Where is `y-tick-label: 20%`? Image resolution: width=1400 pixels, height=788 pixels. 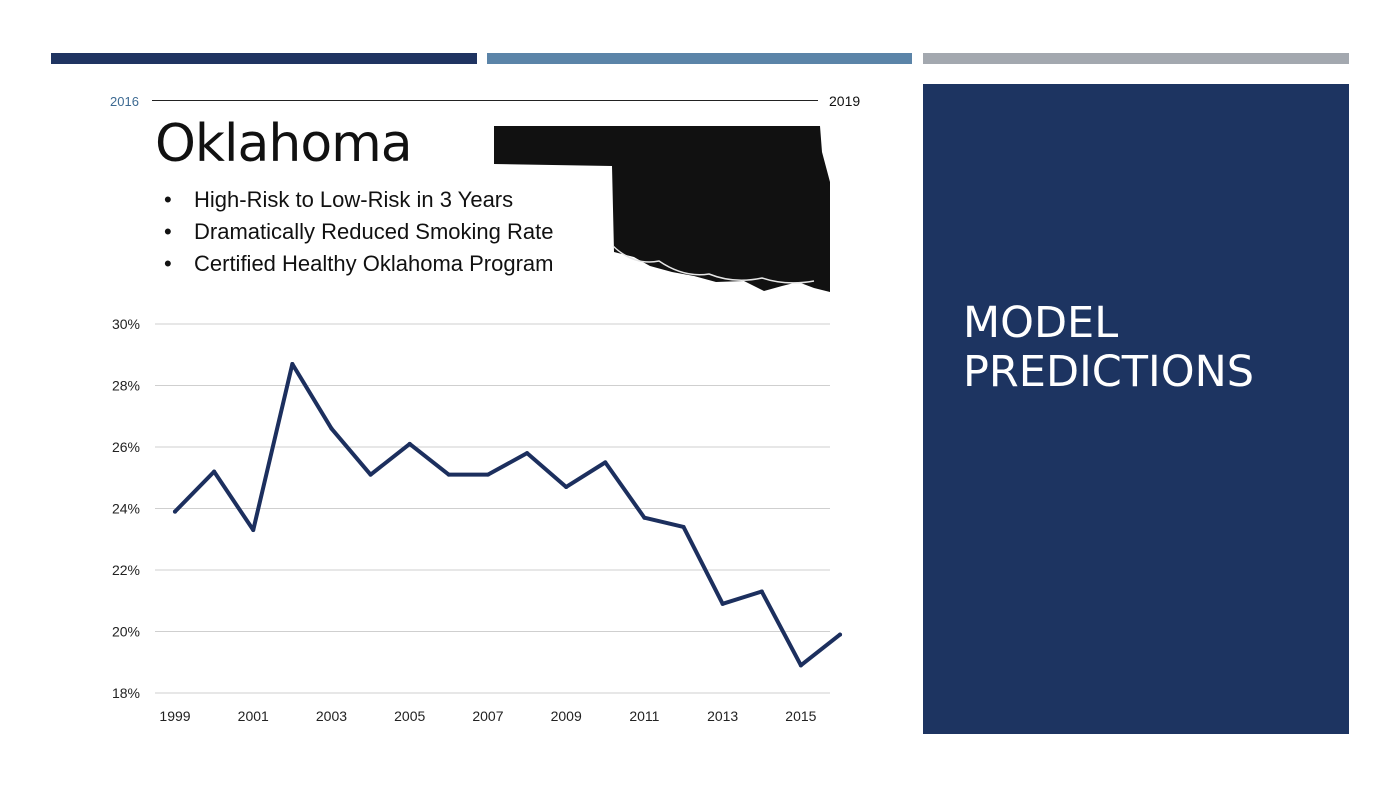
y-tick-label: 20% is located at coordinates (126, 632).